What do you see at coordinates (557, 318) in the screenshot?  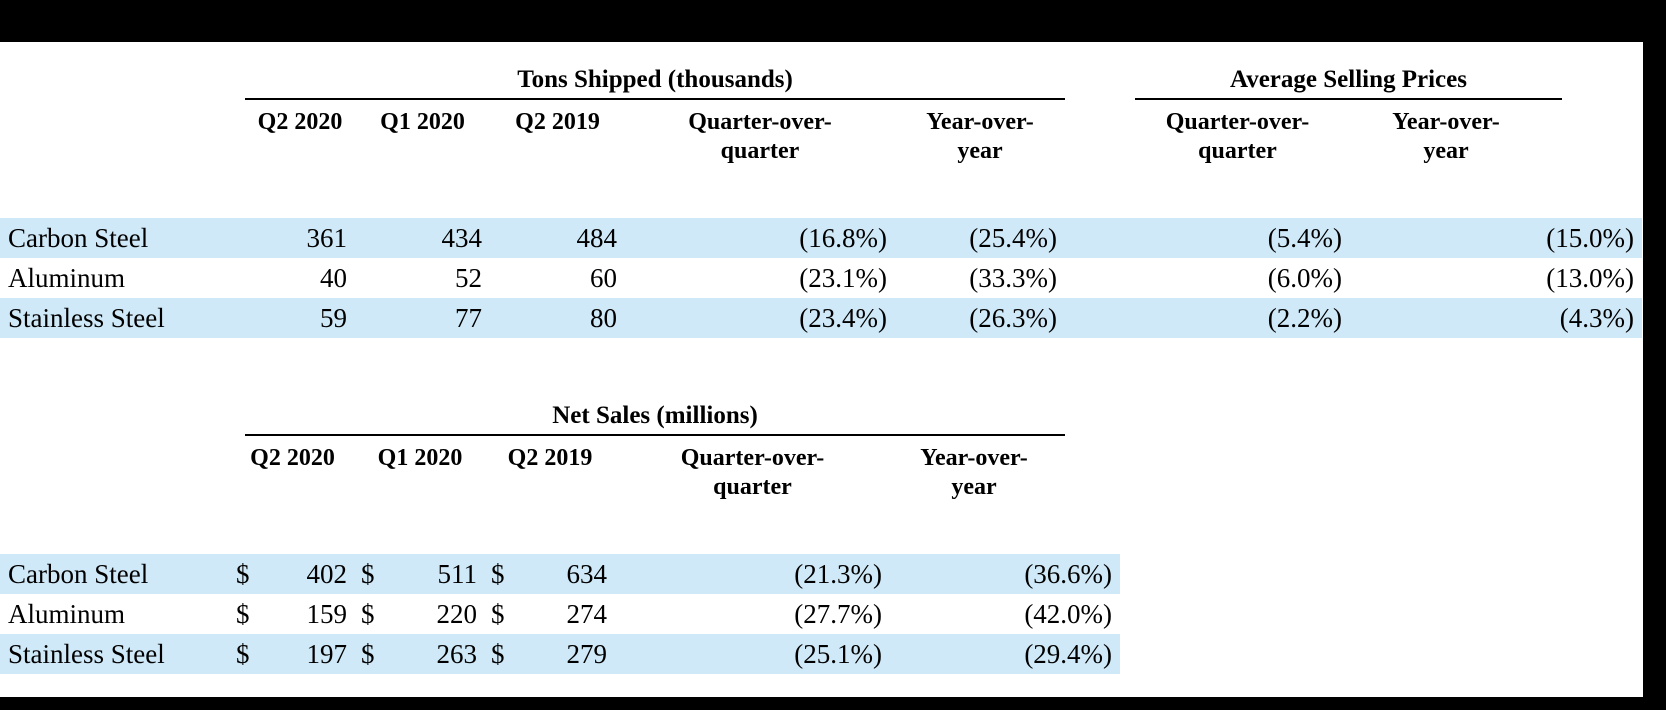 I see `value-cell: 80` at bounding box center [557, 318].